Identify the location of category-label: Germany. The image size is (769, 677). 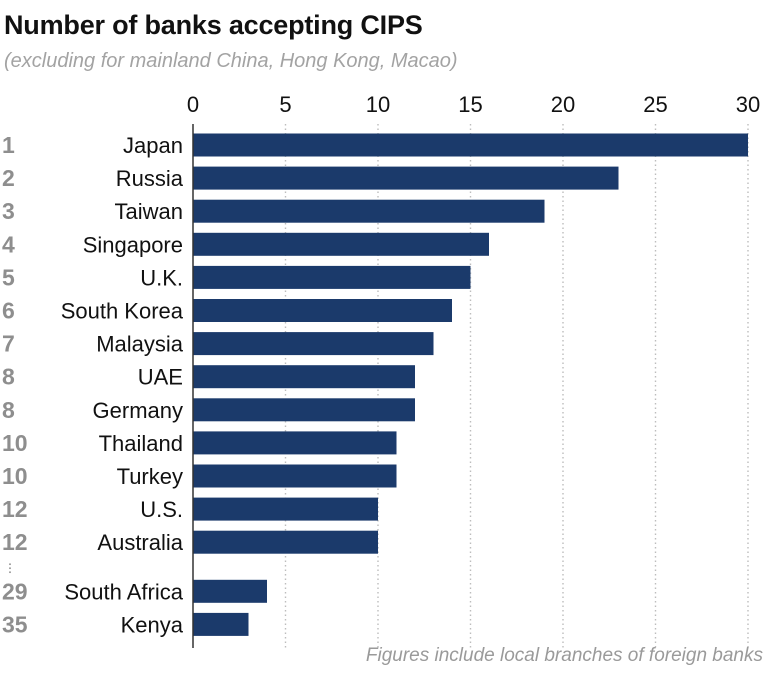
(138, 410).